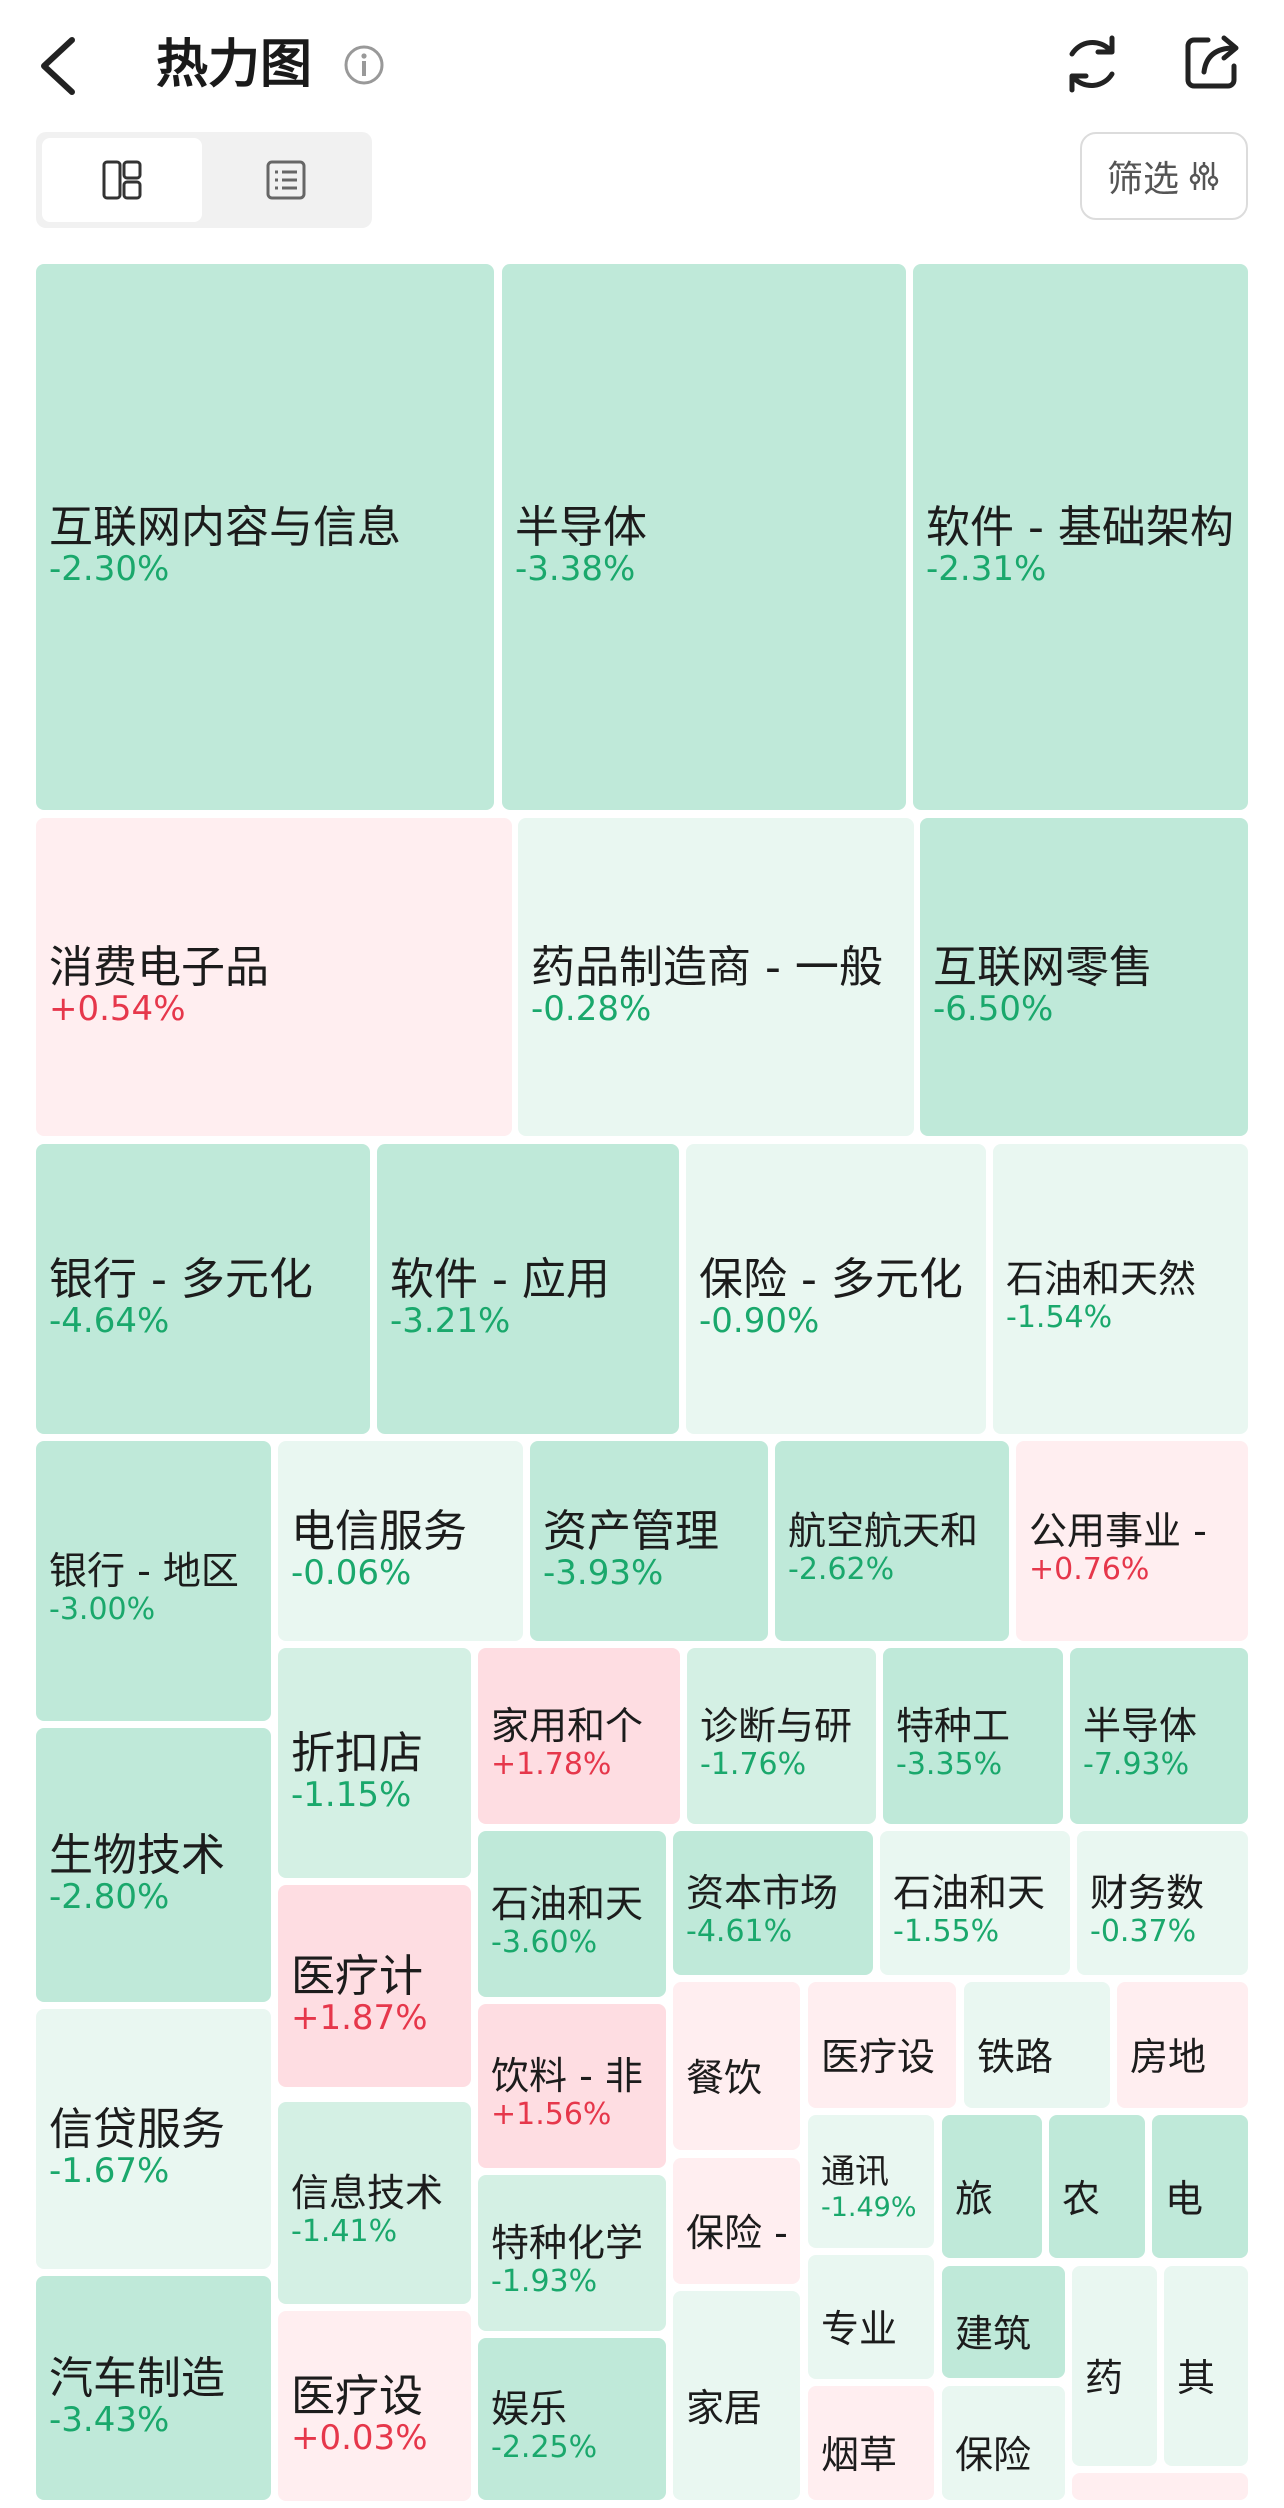 This screenshot has height=2508, width=1284. I want to click on tile-name: 铁路, so click(1015, 2057).